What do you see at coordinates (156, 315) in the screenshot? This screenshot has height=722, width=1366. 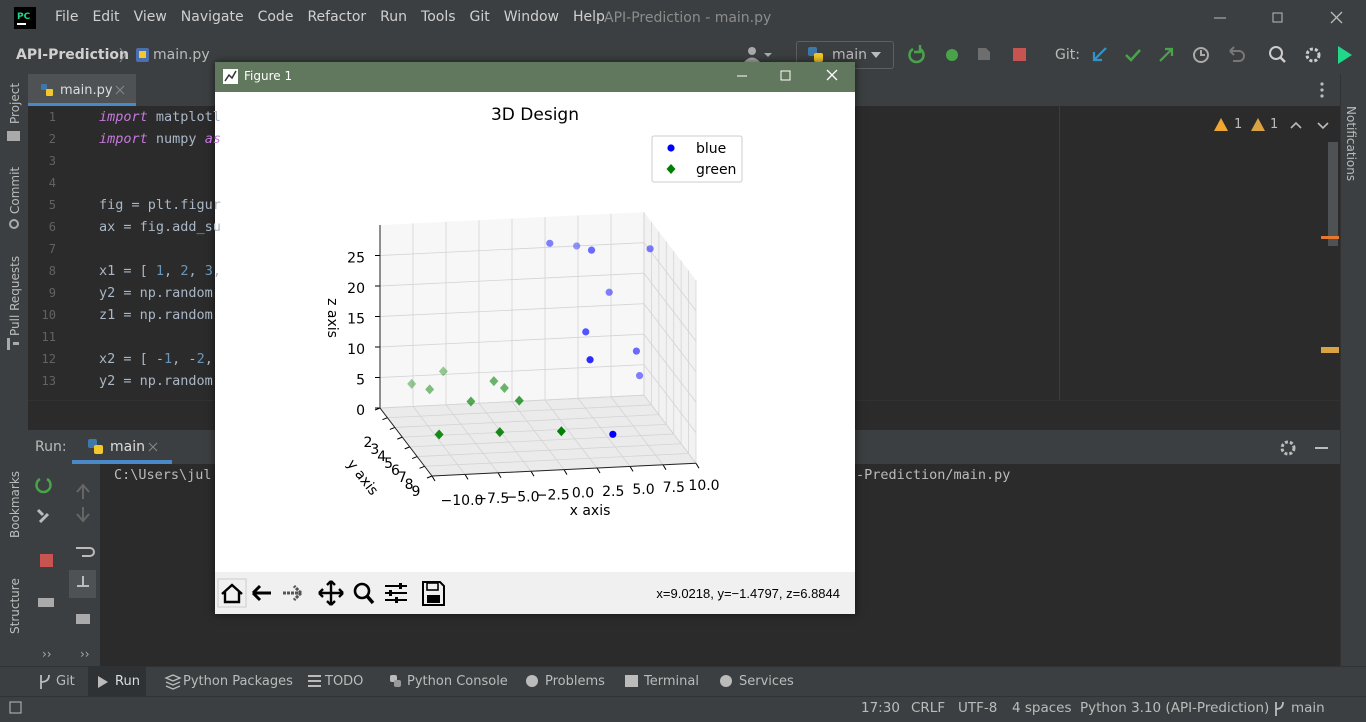 I see `code-line: z1 = np.random` at bounding box center [156, 315].